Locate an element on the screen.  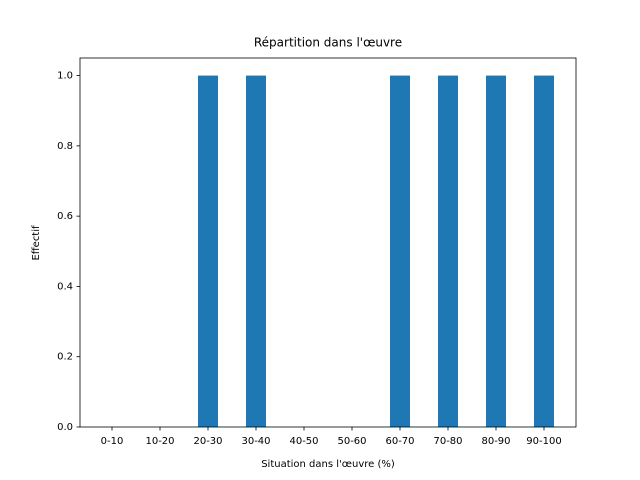
y-tick-label: 0.2 is located at coordinates (65, 357).